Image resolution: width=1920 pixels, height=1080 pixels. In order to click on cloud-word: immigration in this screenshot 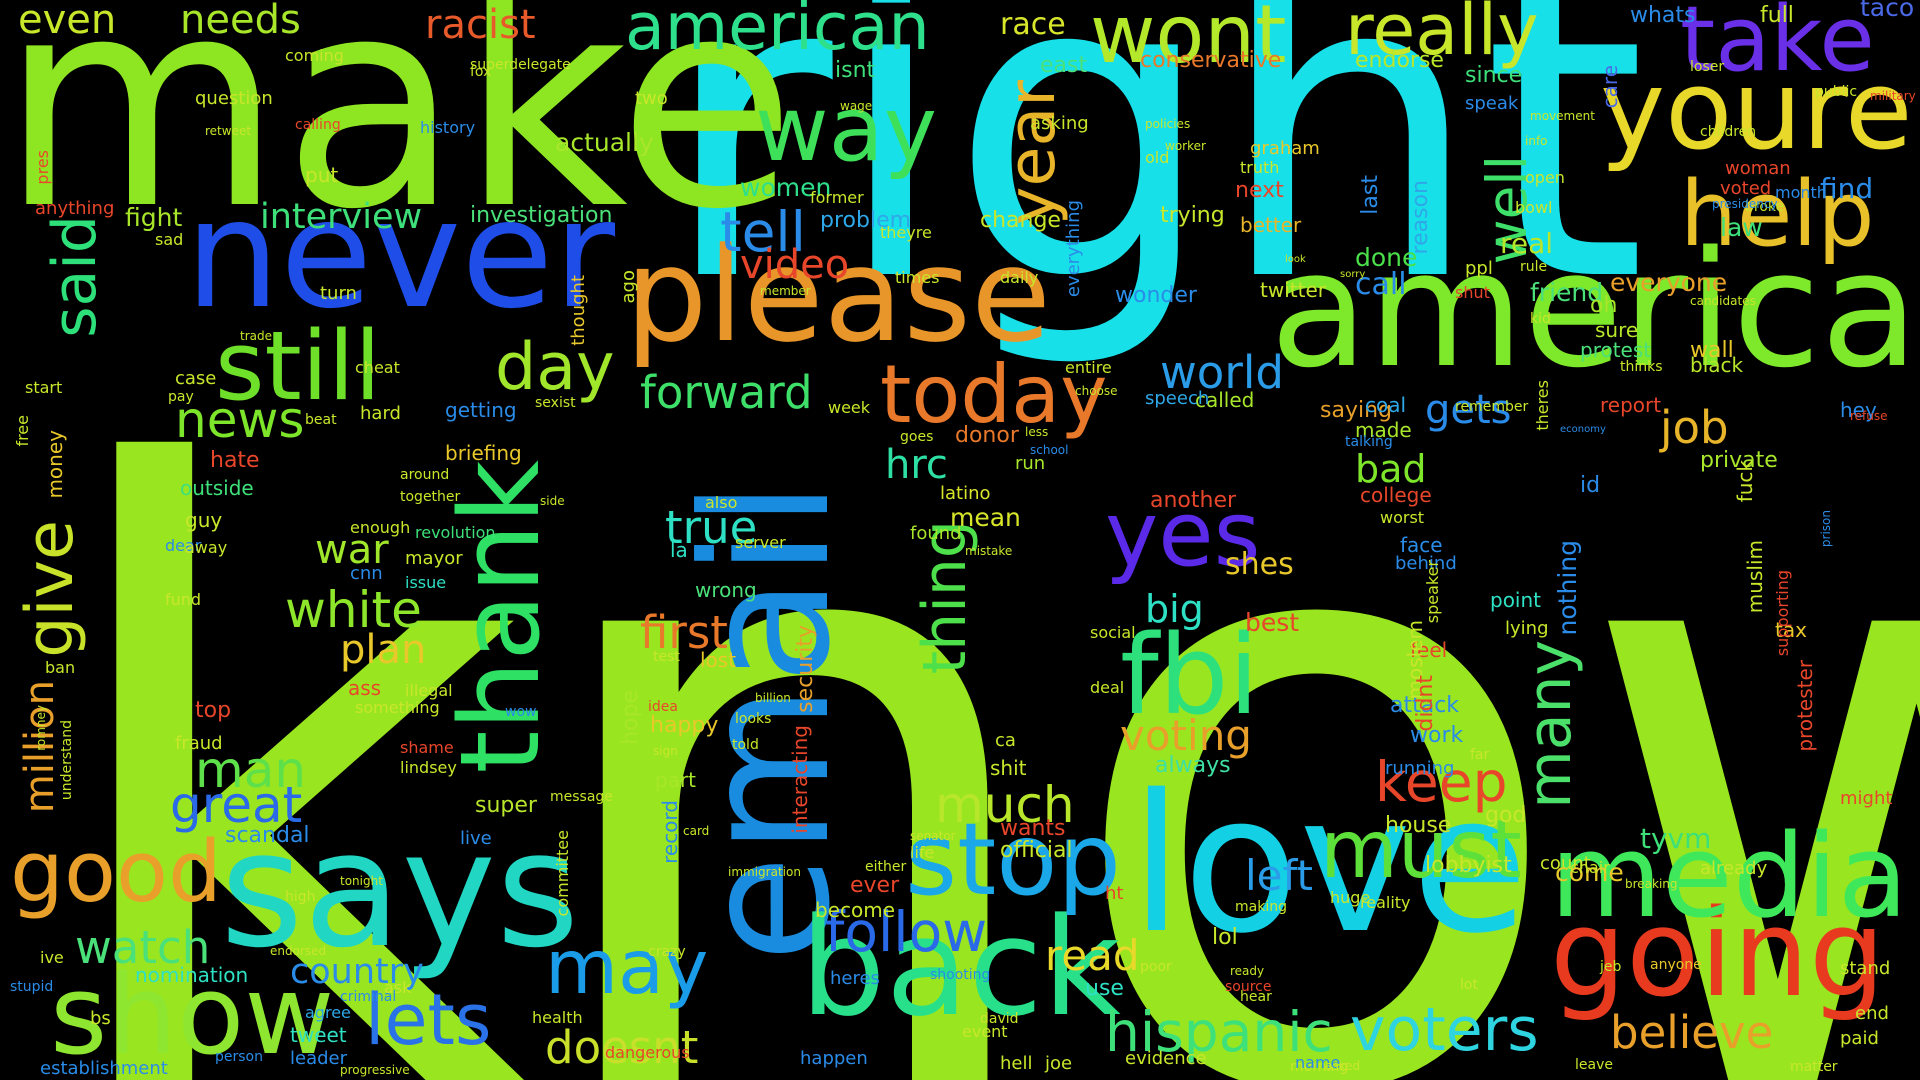, I will do `click(764, 872)`.